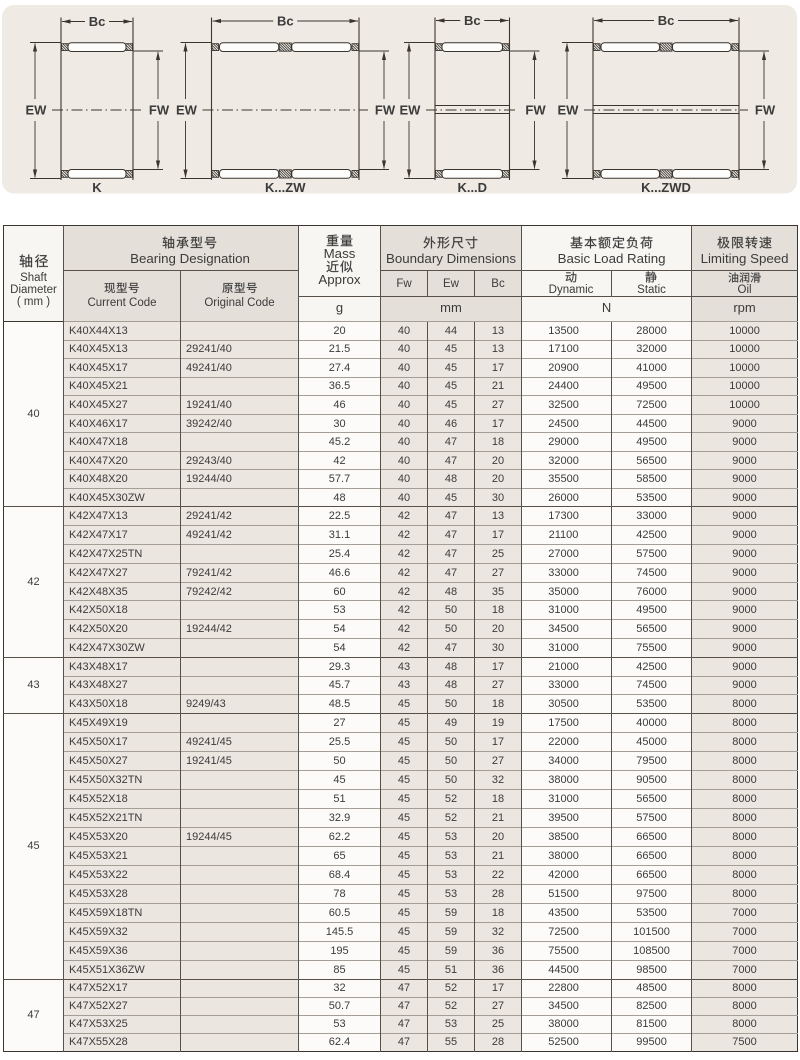 This screenshot has height=1060, width=800. What do you see at coordinates (472, 187) in the screenshot?
I see `svg-text: K...D` at bounding box center [472, 187].